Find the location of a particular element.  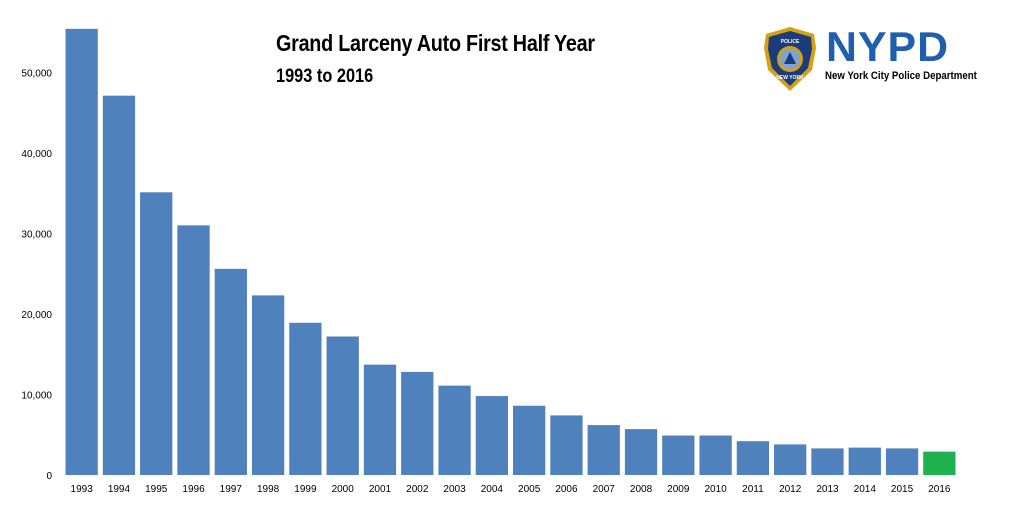

bar-2008 is located at coordinates (641, 452).